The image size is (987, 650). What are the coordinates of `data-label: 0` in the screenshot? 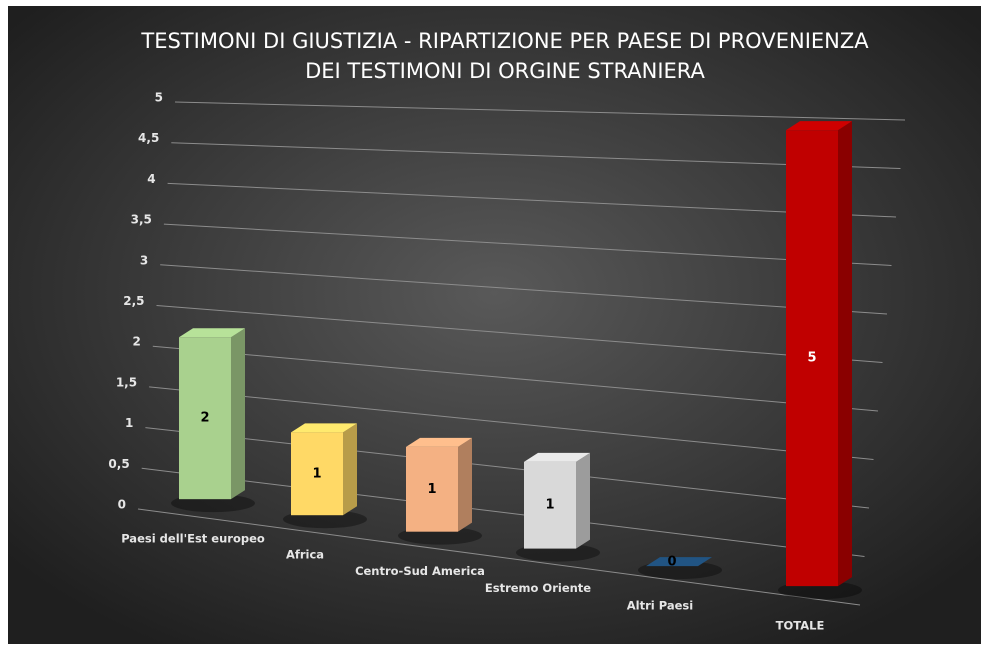 It's located at (671, 562).